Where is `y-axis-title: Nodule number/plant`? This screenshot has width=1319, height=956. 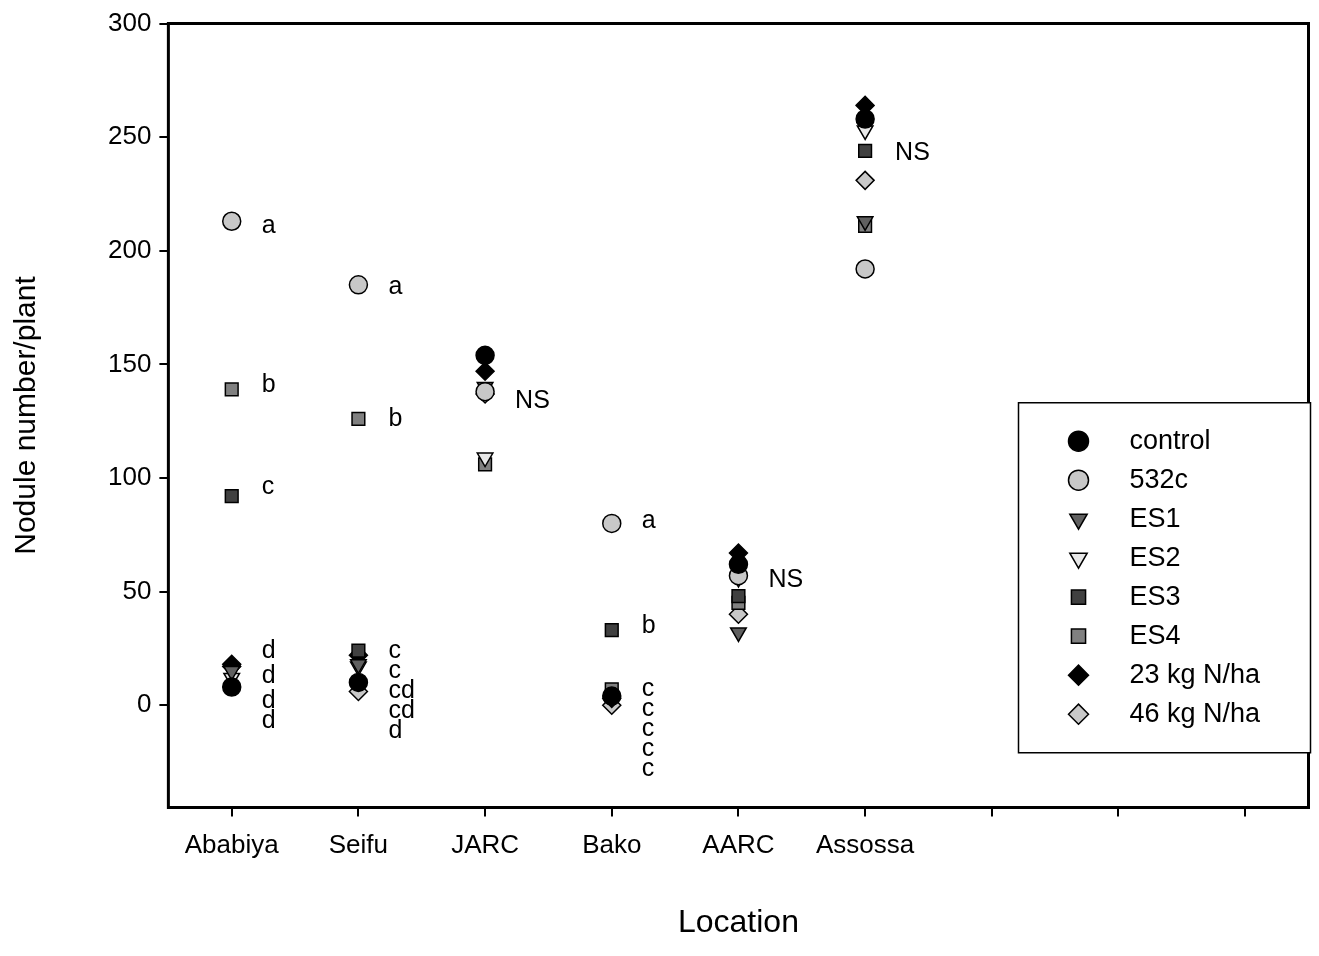 y-axis-title: Nodule number/plant is located at coordinates (25, 415).